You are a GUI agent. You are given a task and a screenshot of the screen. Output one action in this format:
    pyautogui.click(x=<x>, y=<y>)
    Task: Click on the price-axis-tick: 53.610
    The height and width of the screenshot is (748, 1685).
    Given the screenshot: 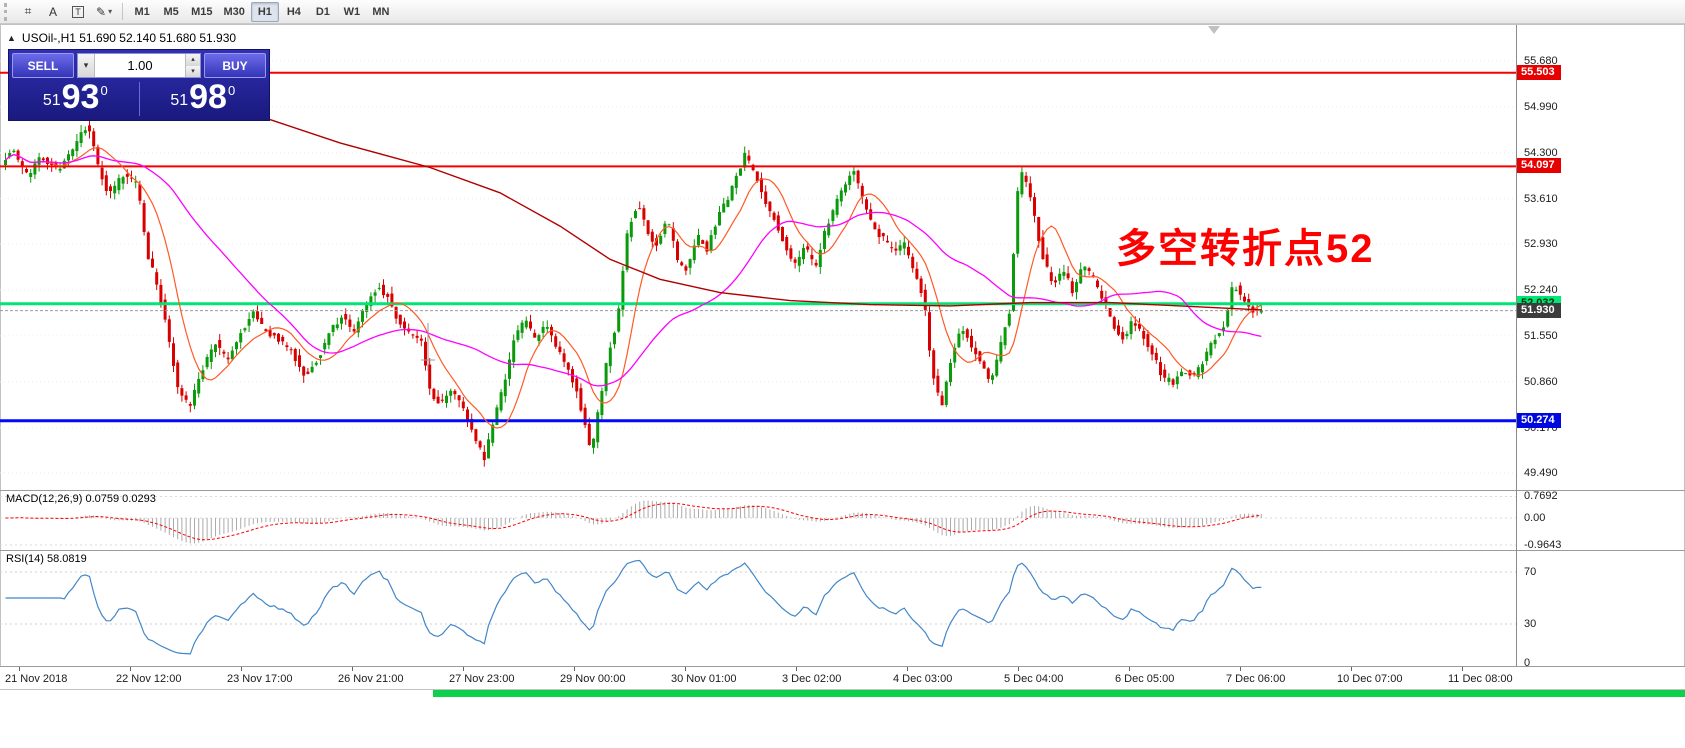 What is the action you would take?
    pyautogui.click(x=1541, y=199)
    